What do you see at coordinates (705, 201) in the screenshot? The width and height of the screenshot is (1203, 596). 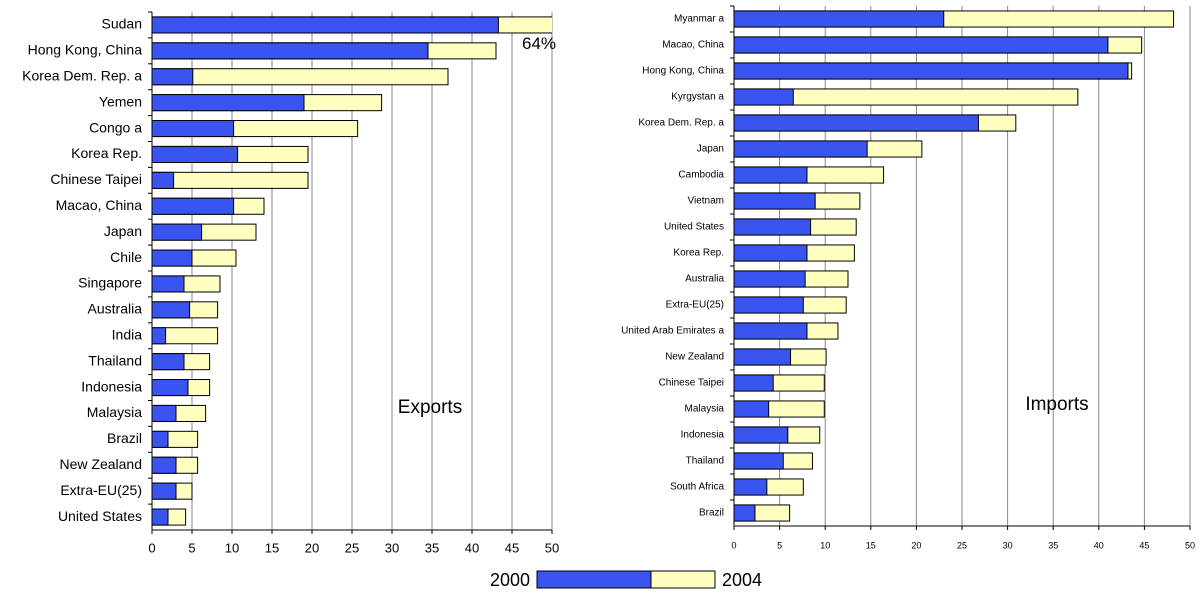 I see `y-tick-label: Vietnam` at bounding box center [705, 201].